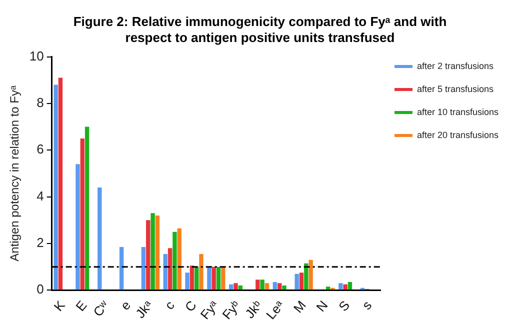 Image resolution: width=520 pixels, height=324 pixels. What do you see at coordinates (40, 196) in the screenshot?
I see `y-tick-label: 4` at bounding box center [40, 196].